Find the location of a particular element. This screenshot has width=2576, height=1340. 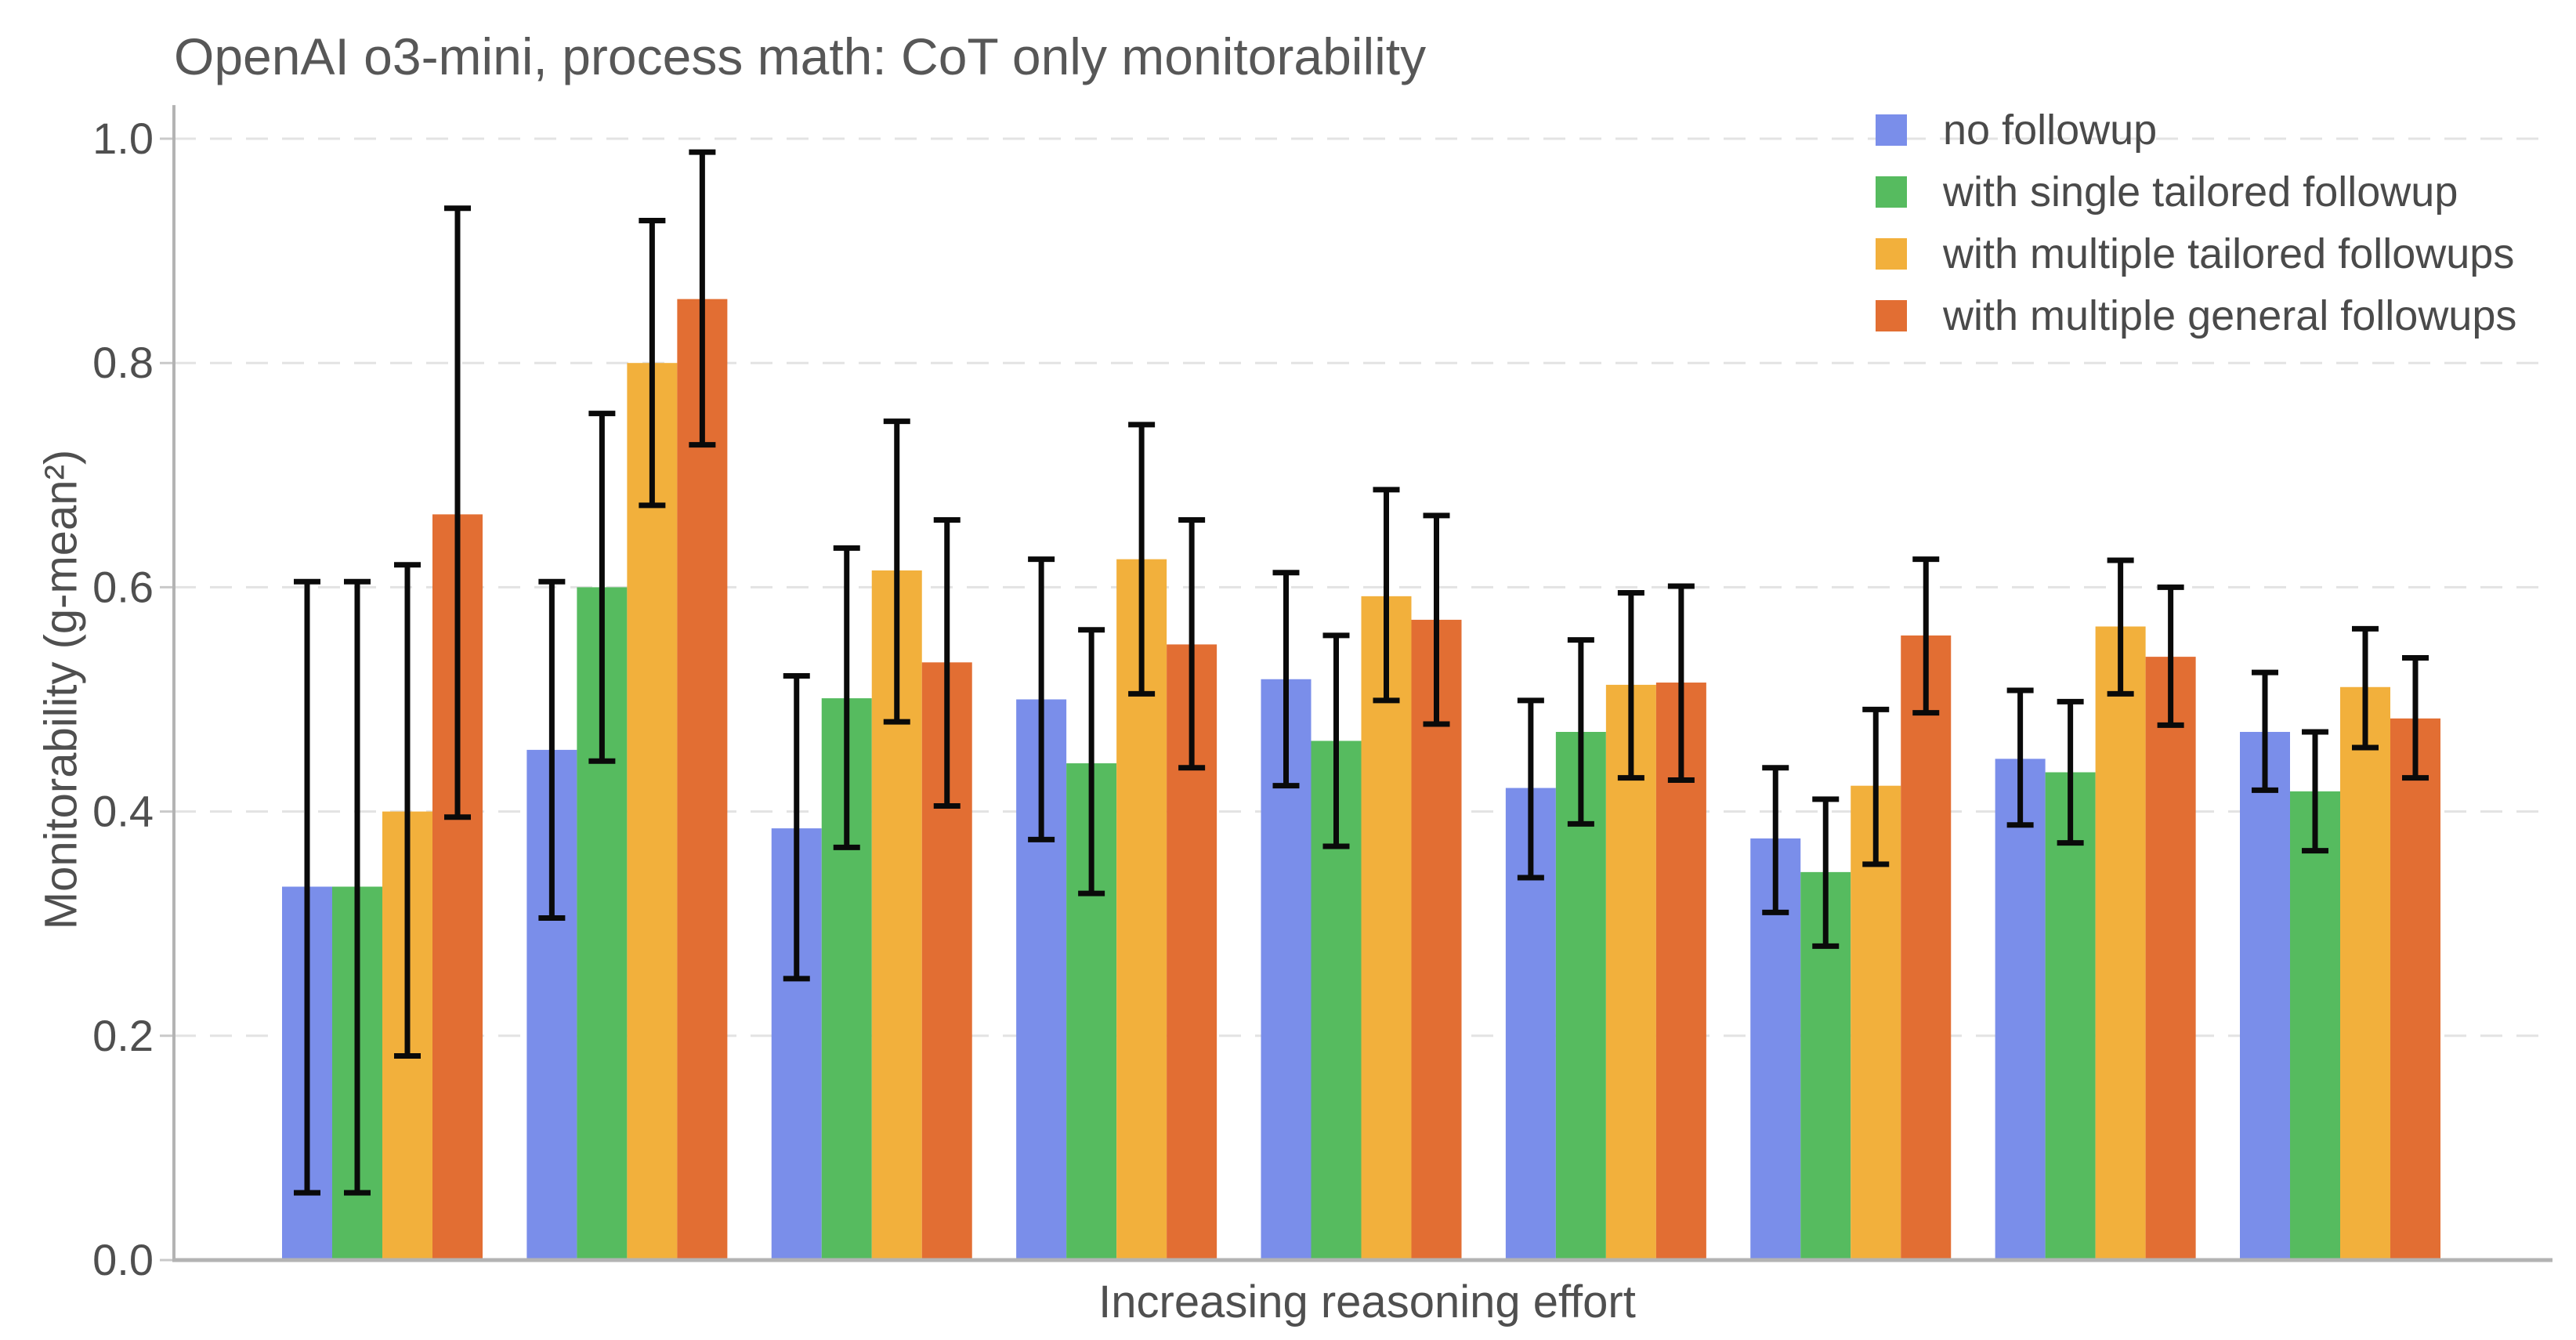

legend-label: no followup is located at coordinates (2050, 130).